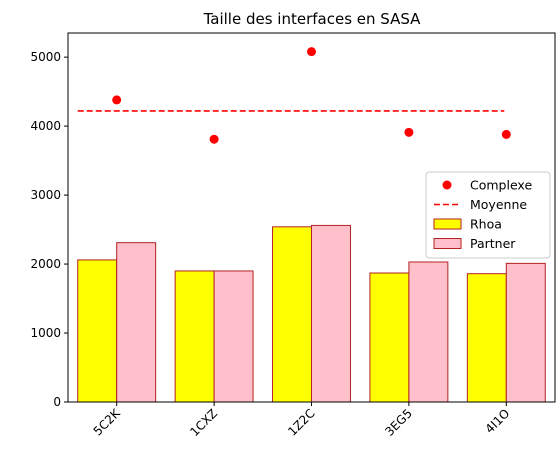 The width and height of the screenshot is (560, 458). I want to click on x-tick-label-3eg5: 3EG5, so click(398, 422).